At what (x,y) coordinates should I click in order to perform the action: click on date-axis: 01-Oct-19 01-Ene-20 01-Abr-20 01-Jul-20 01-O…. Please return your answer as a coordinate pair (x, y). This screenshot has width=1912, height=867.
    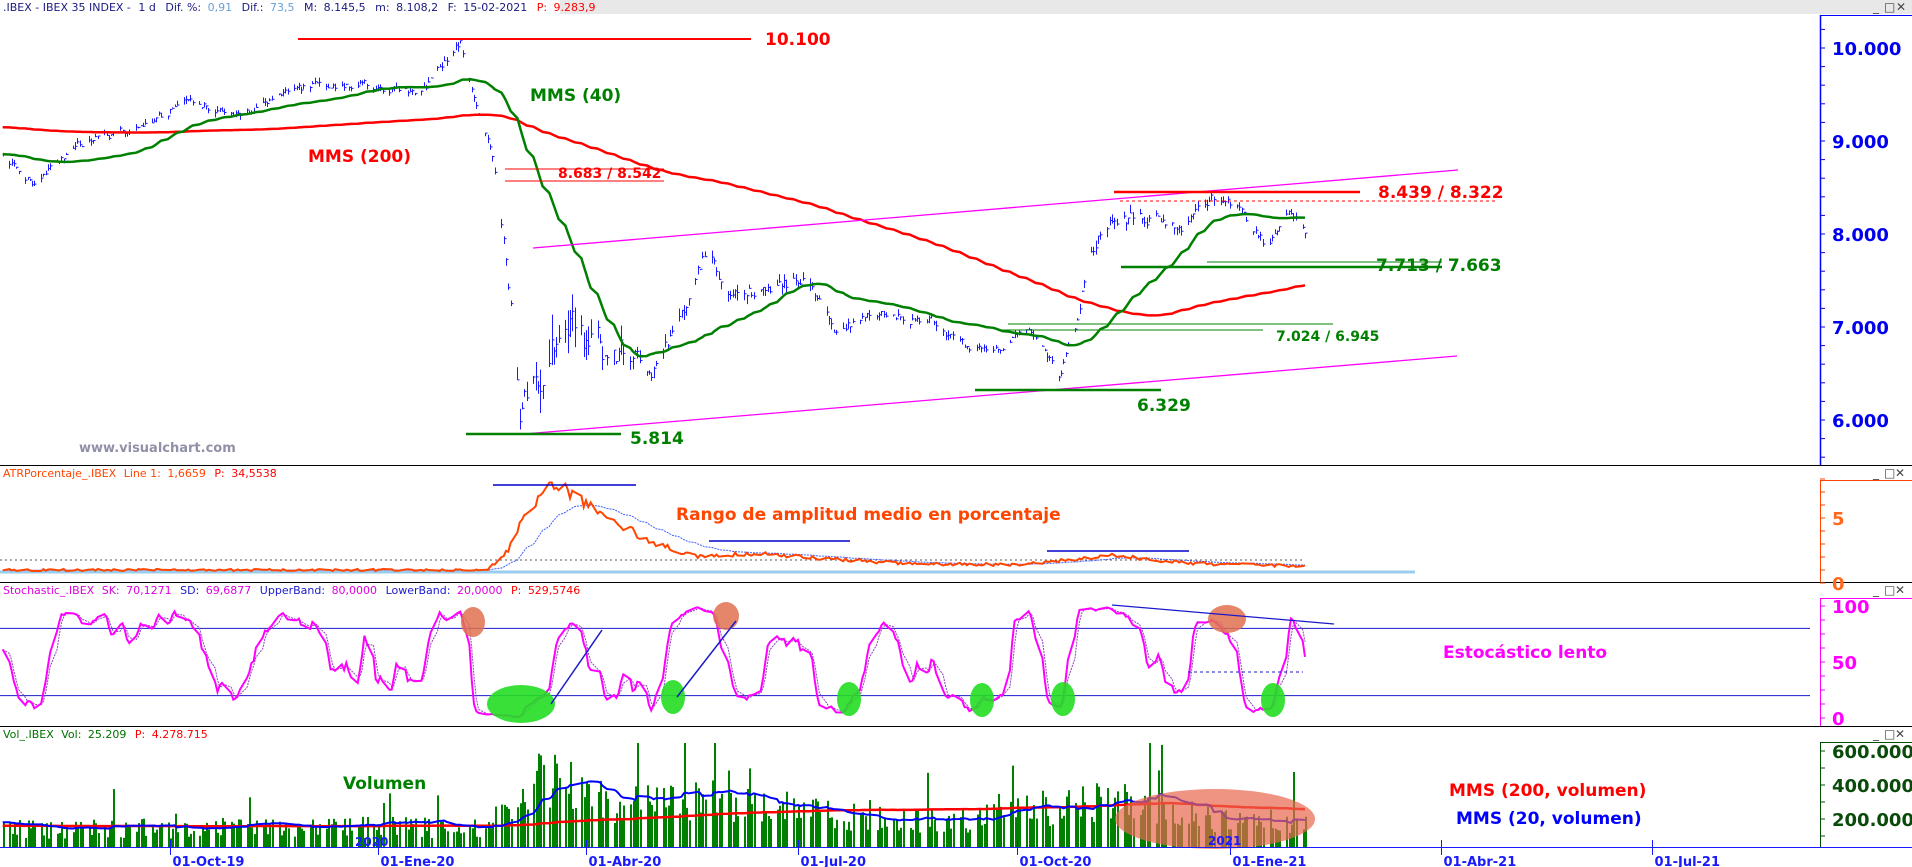
    Looking at the image, I should click on (956, 853).